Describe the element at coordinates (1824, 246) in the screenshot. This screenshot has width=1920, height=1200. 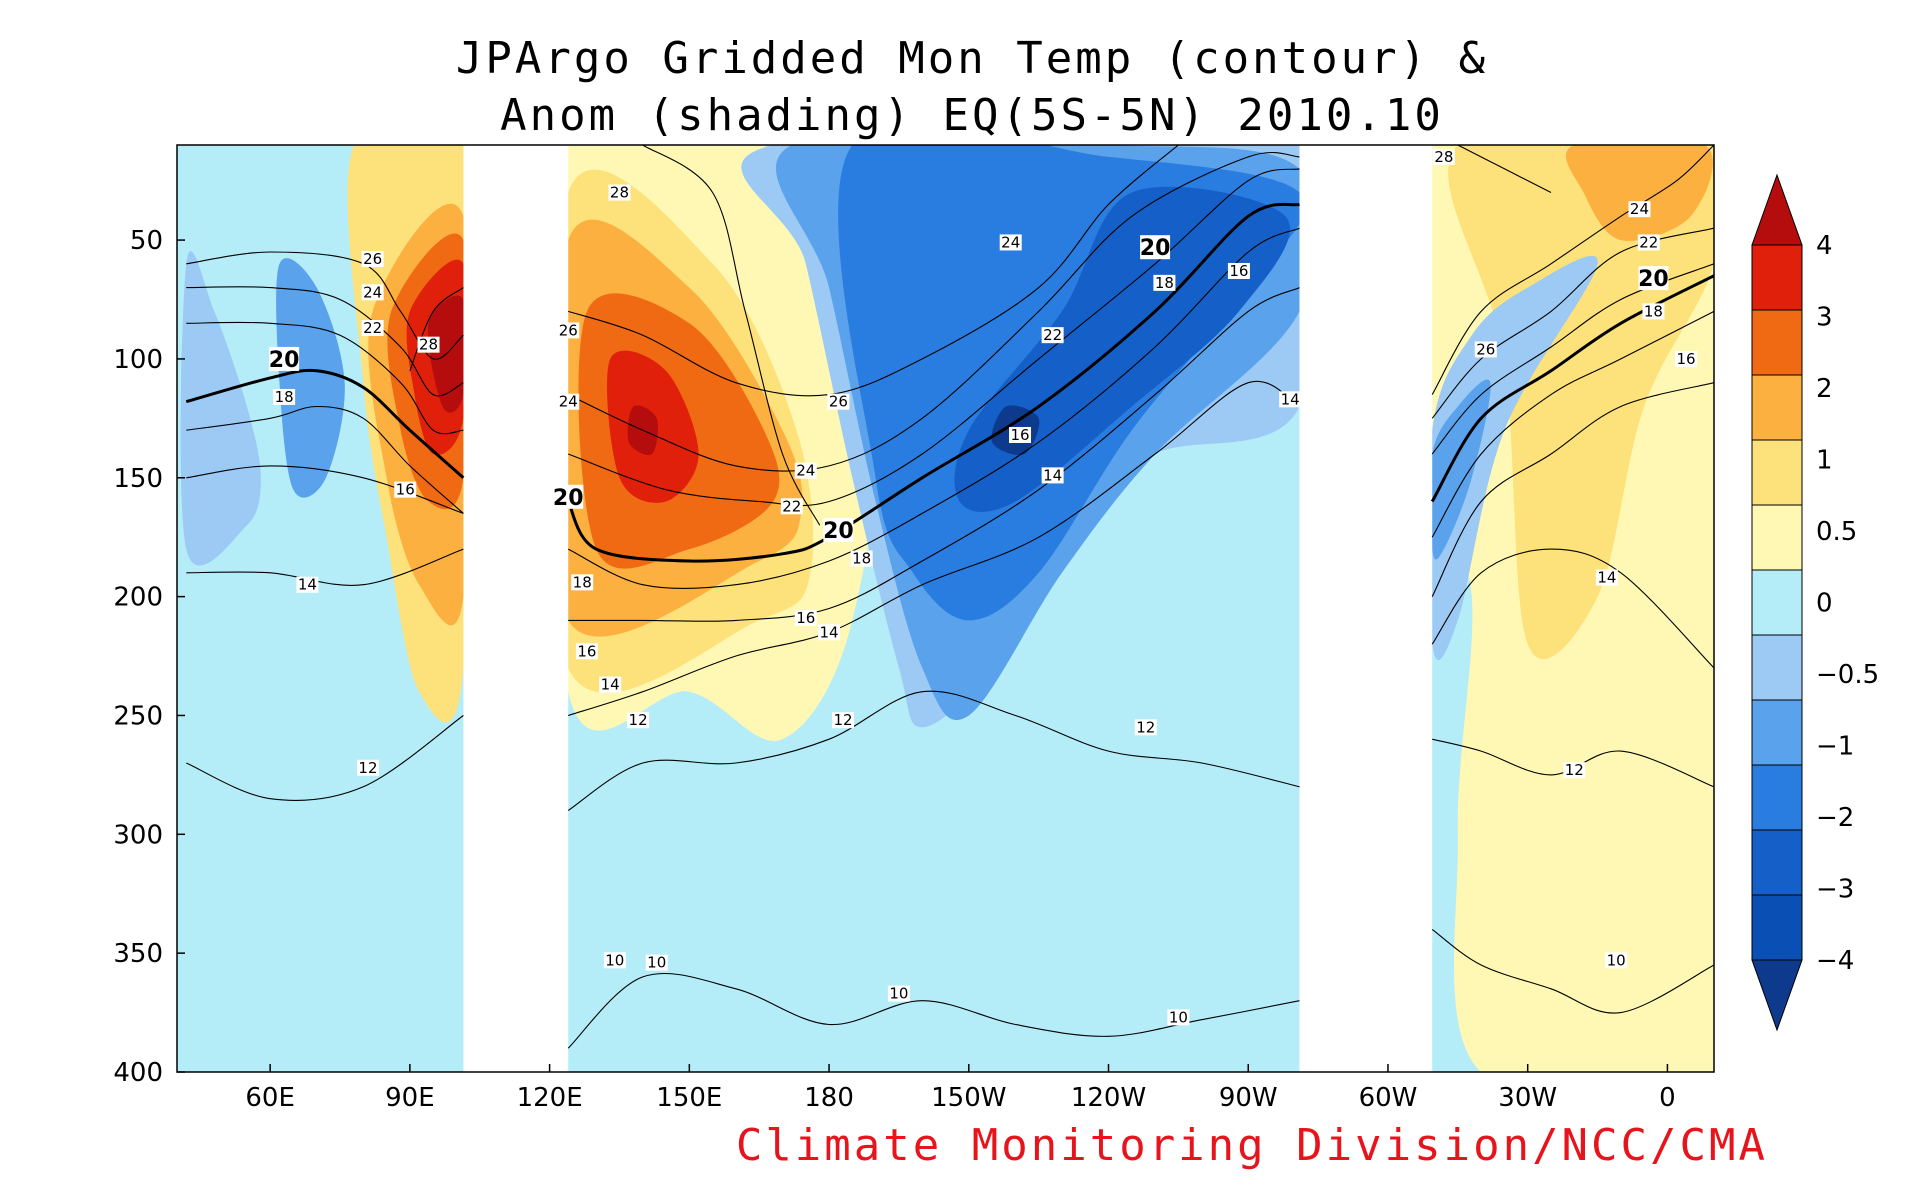
I see `colorbar-label-10: 4` at that location.